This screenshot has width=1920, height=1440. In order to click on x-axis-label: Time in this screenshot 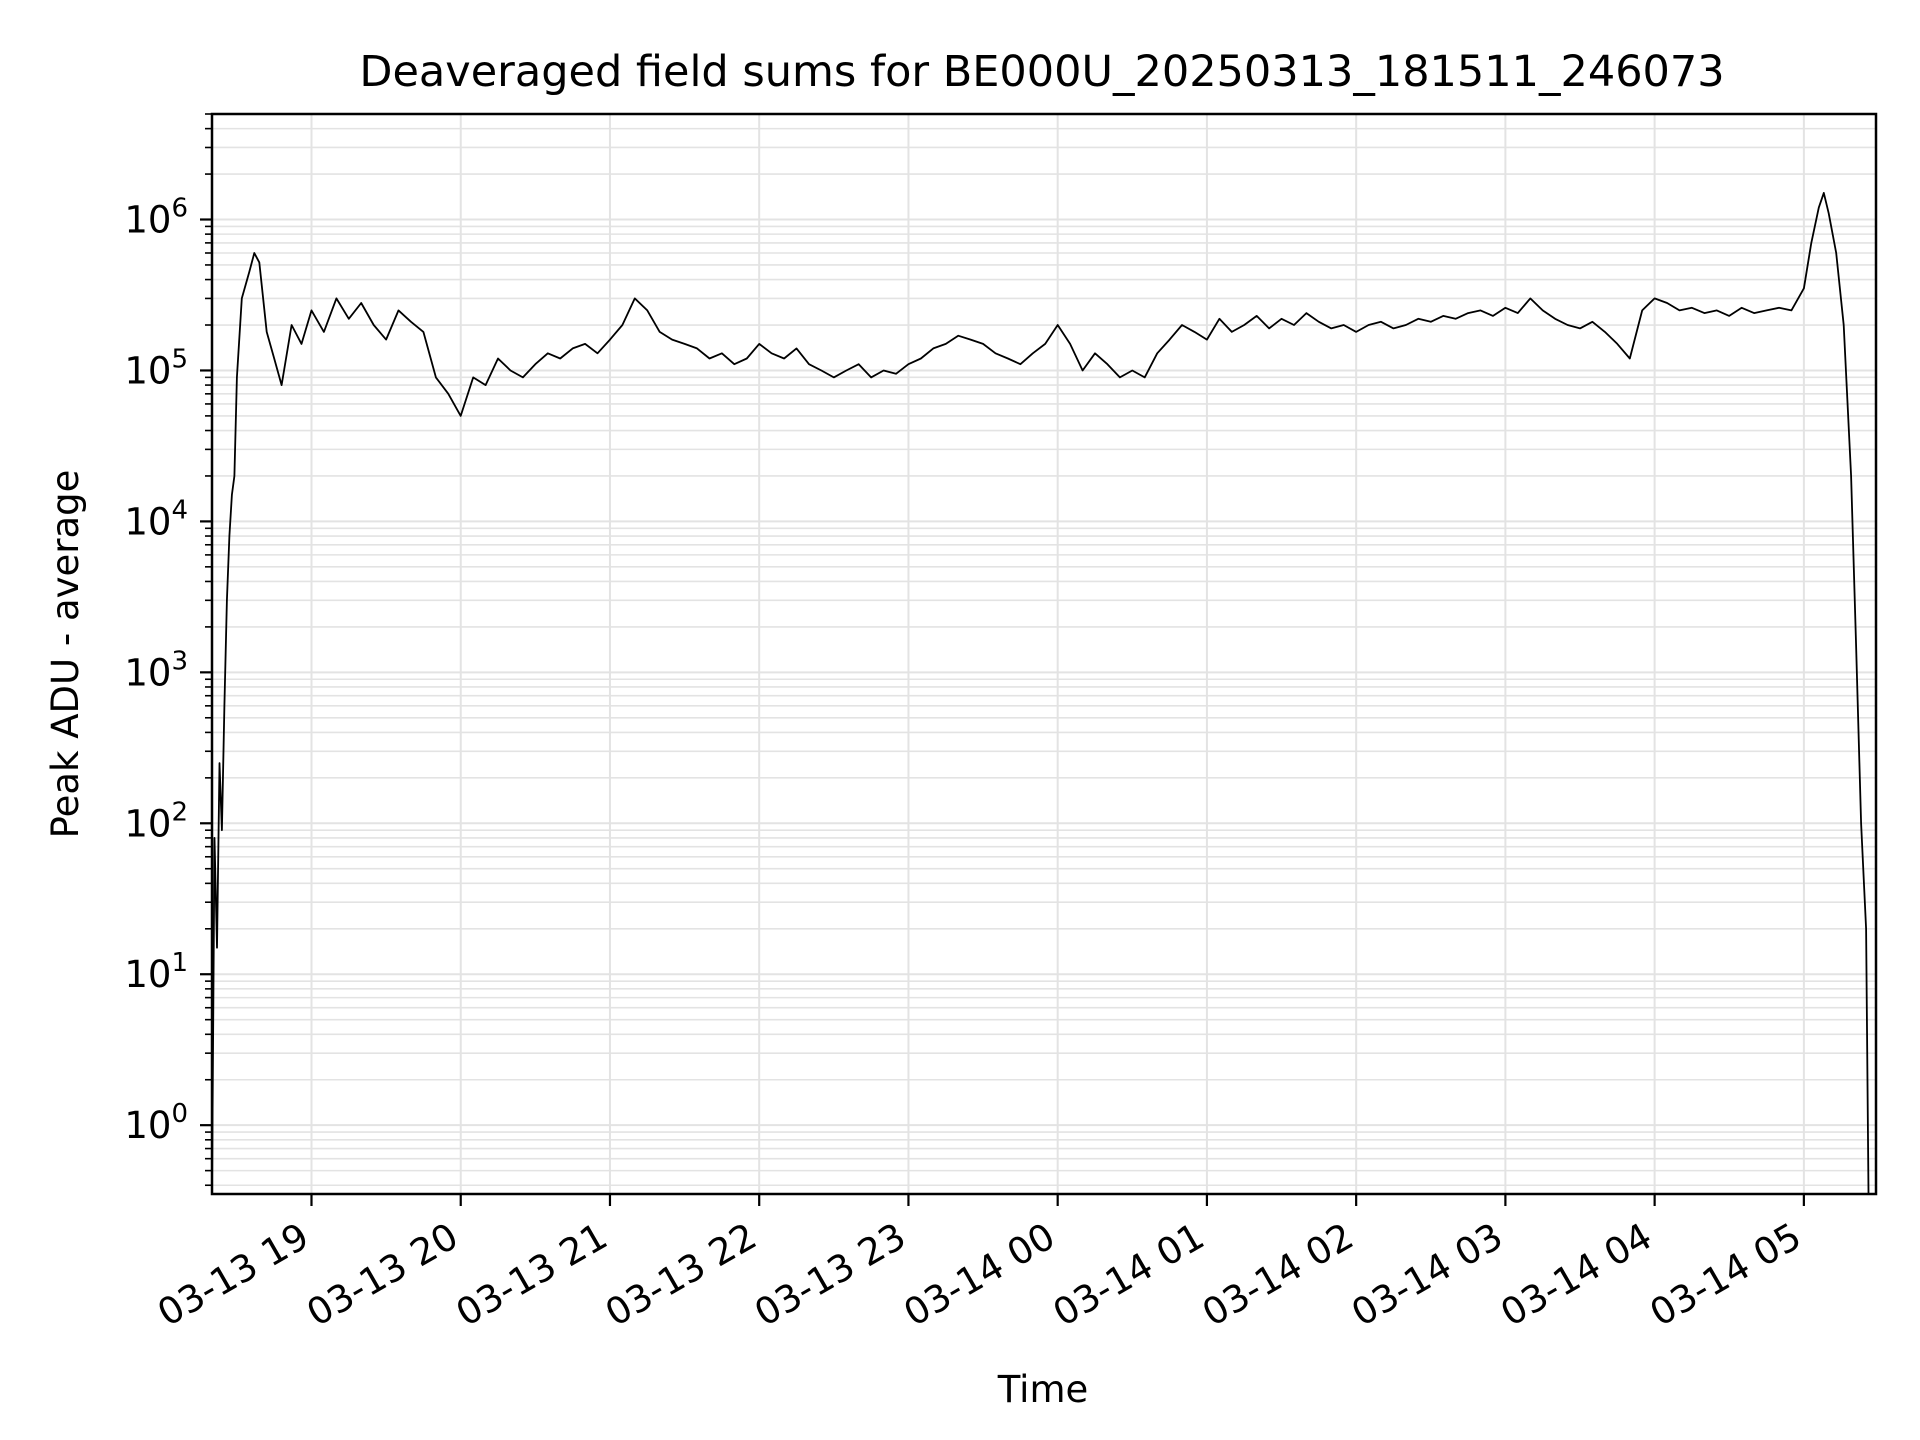, I will do `click(1043, 1389)`.